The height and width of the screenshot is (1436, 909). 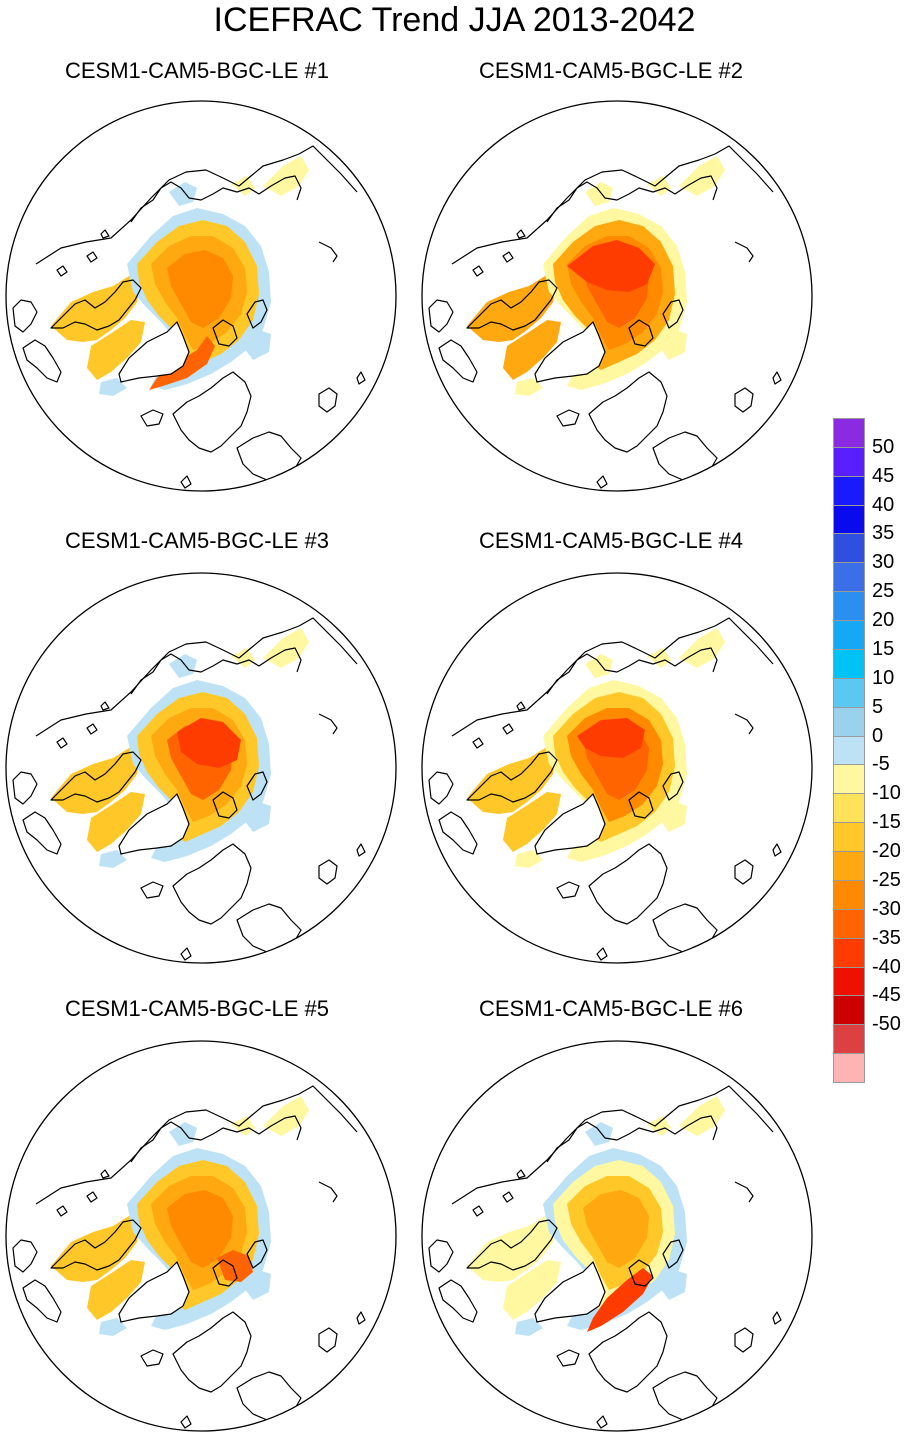 What do you see at coordinates (878, 735) in the screenshot?
I see `colorbar-label: 0` at bounding box center [878, 735].